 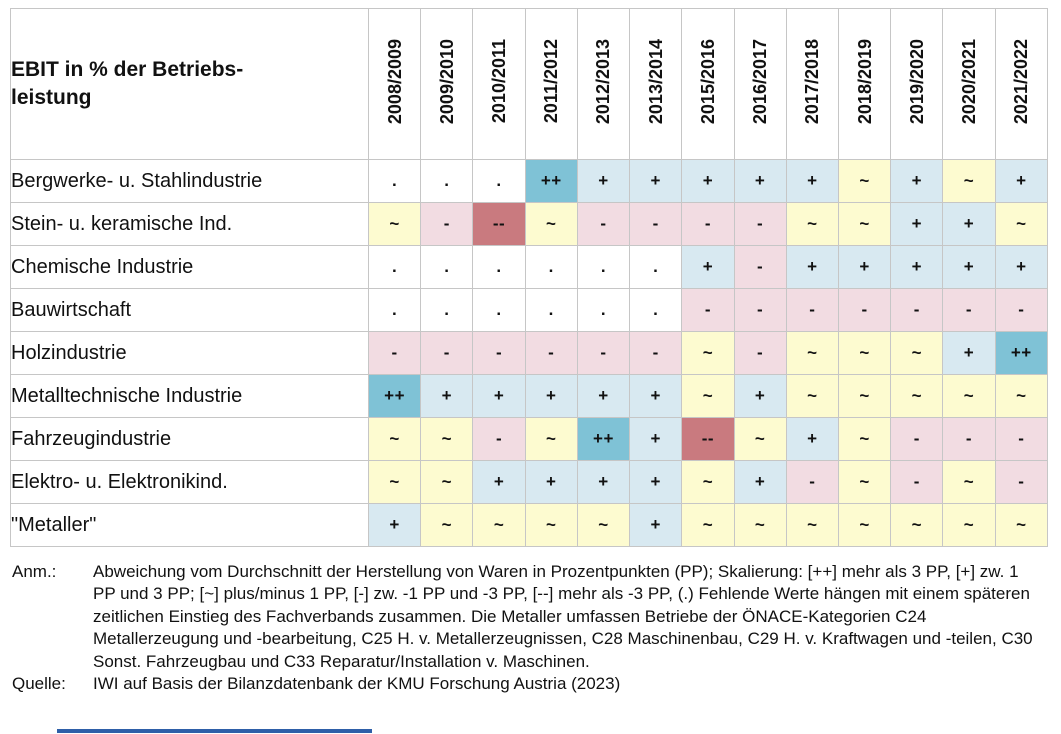 What do you see at coordinates (189, 267) in the screenshot?
I see `row-label: Chemische Industrie` at bounding box center [189, 267].